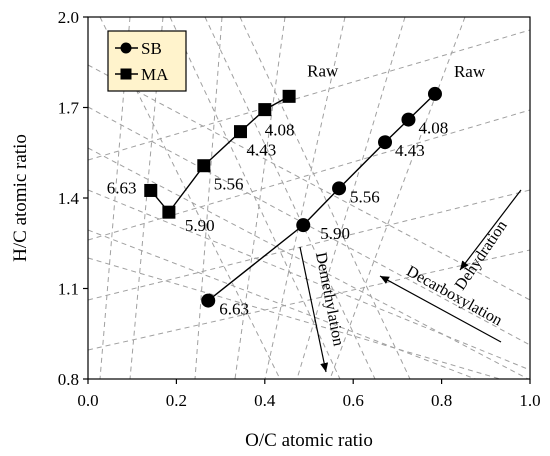 This screenshot has width=550, height=456. Describe the element at coordinates (365, 196) in the screenshot. I see `point-label-sb: 5.56` at that location.